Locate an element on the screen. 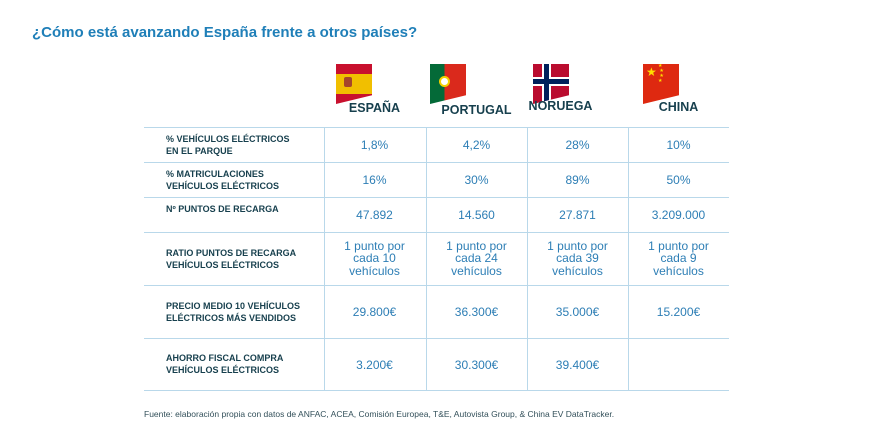 The width and height of the screenshot is (869, 448). cell-value-line: cada 39 is located at coordinates (577, 258).